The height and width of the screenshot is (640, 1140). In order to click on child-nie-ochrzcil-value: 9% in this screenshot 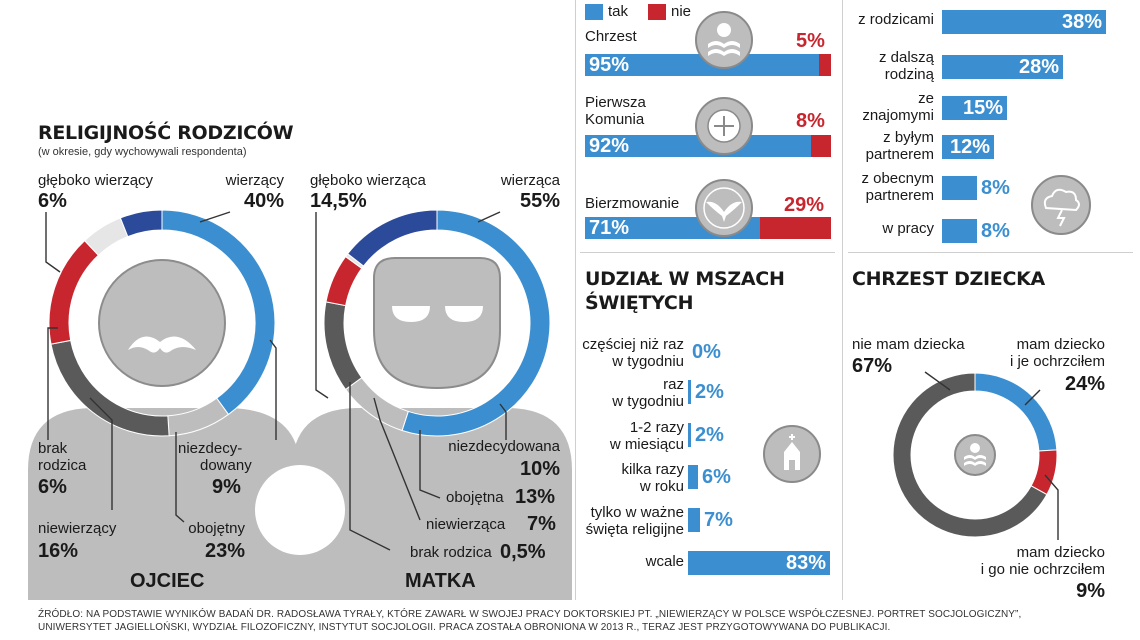, I will do `click(1090, 591)`.